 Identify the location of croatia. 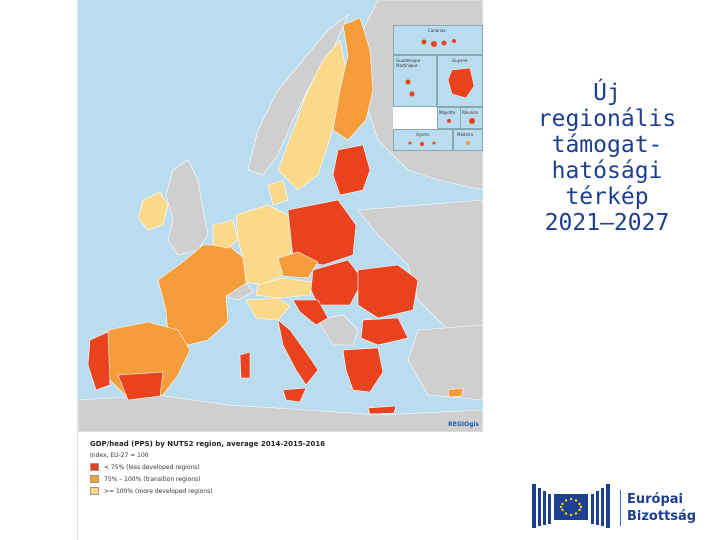
(310, 312).